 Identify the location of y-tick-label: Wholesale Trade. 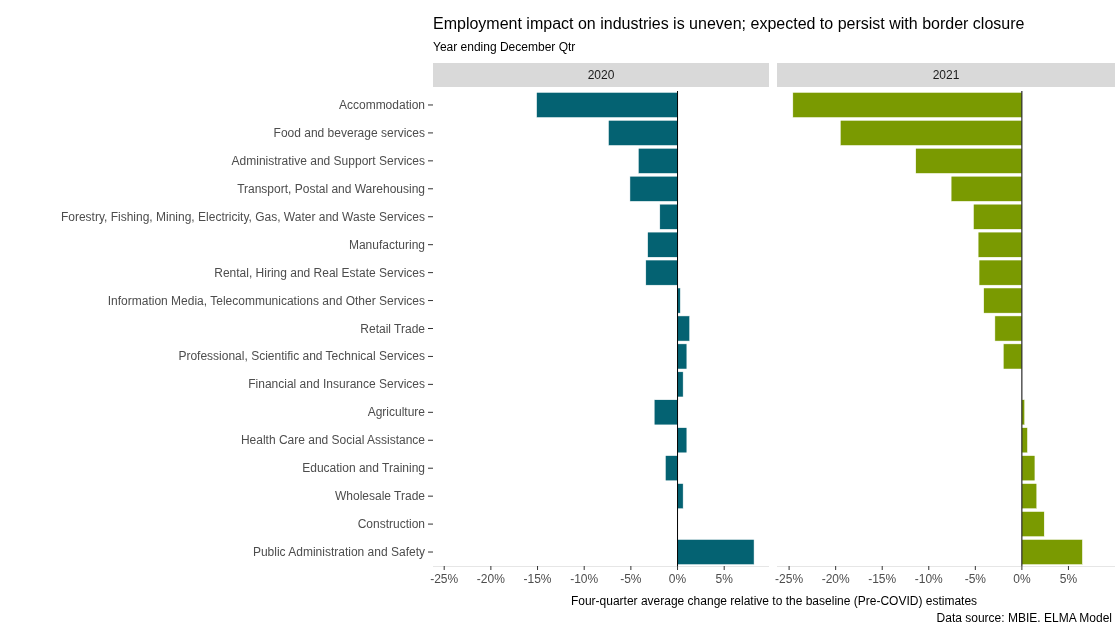
(380, 496).